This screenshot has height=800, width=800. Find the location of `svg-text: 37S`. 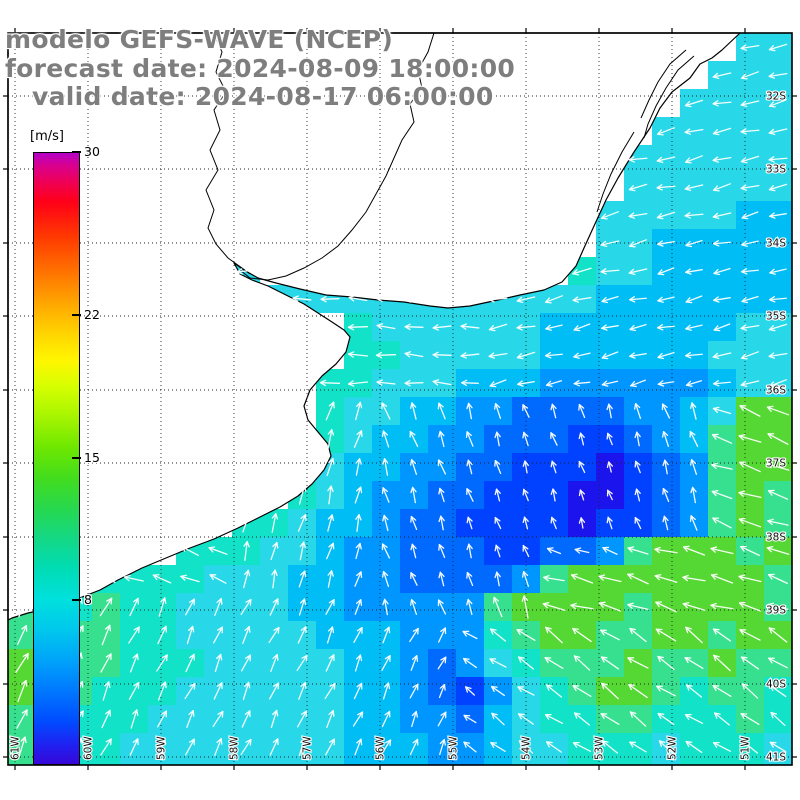

svg-text: 37S is located at coordinates (776, 464).